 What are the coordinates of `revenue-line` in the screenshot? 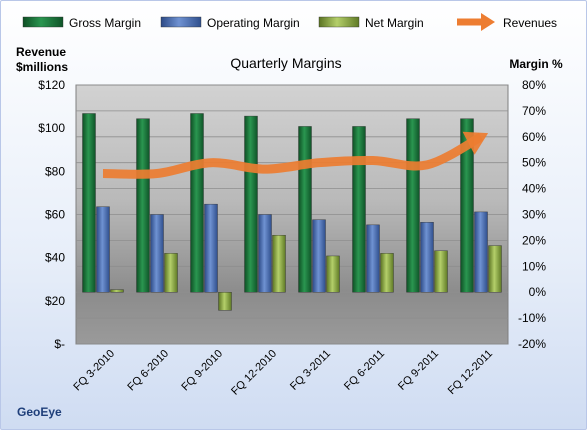 It's located at (295, 155).